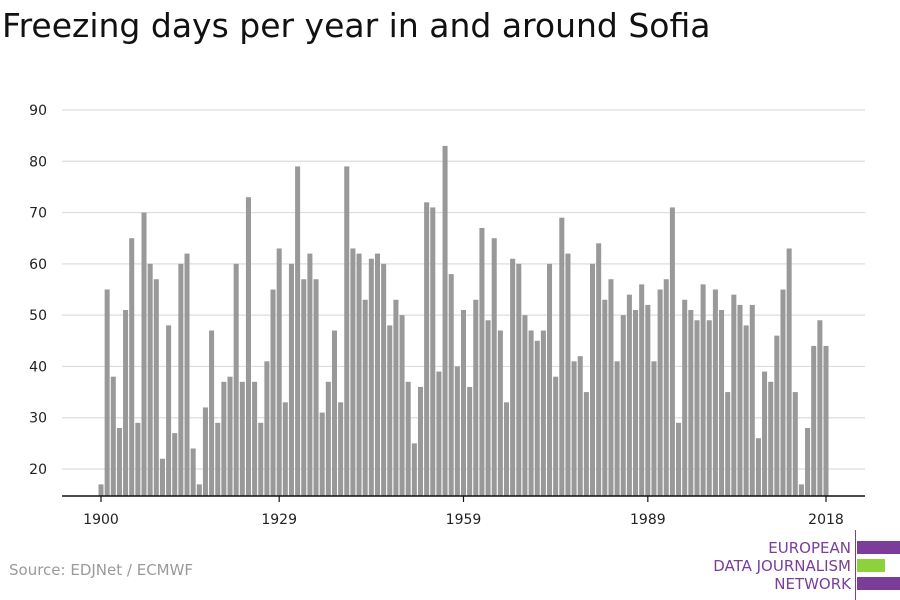 This screenshot has height=600, width=900. Describe the element at coordinates (377, 374) in the screenshot. I see `bar-1945` at that location.